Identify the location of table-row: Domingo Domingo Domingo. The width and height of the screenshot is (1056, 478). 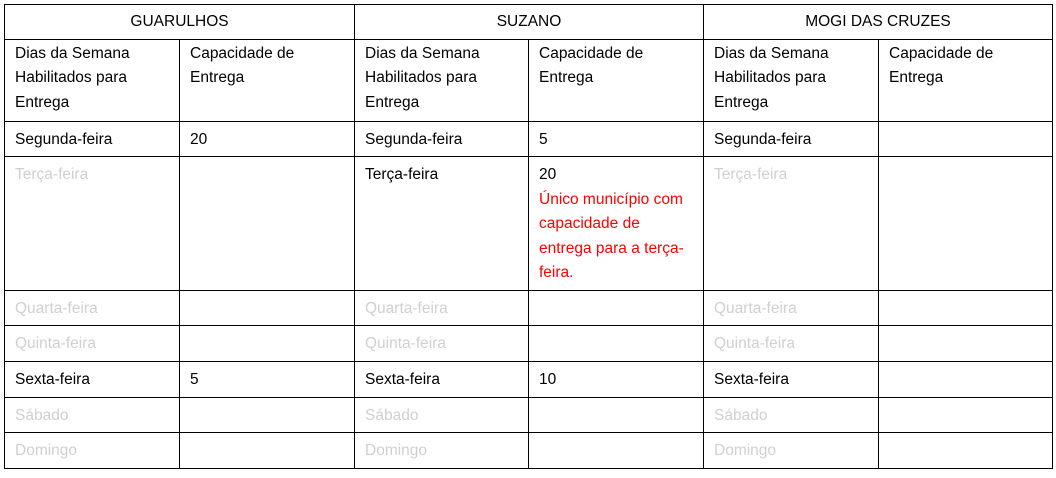
(528, 450).